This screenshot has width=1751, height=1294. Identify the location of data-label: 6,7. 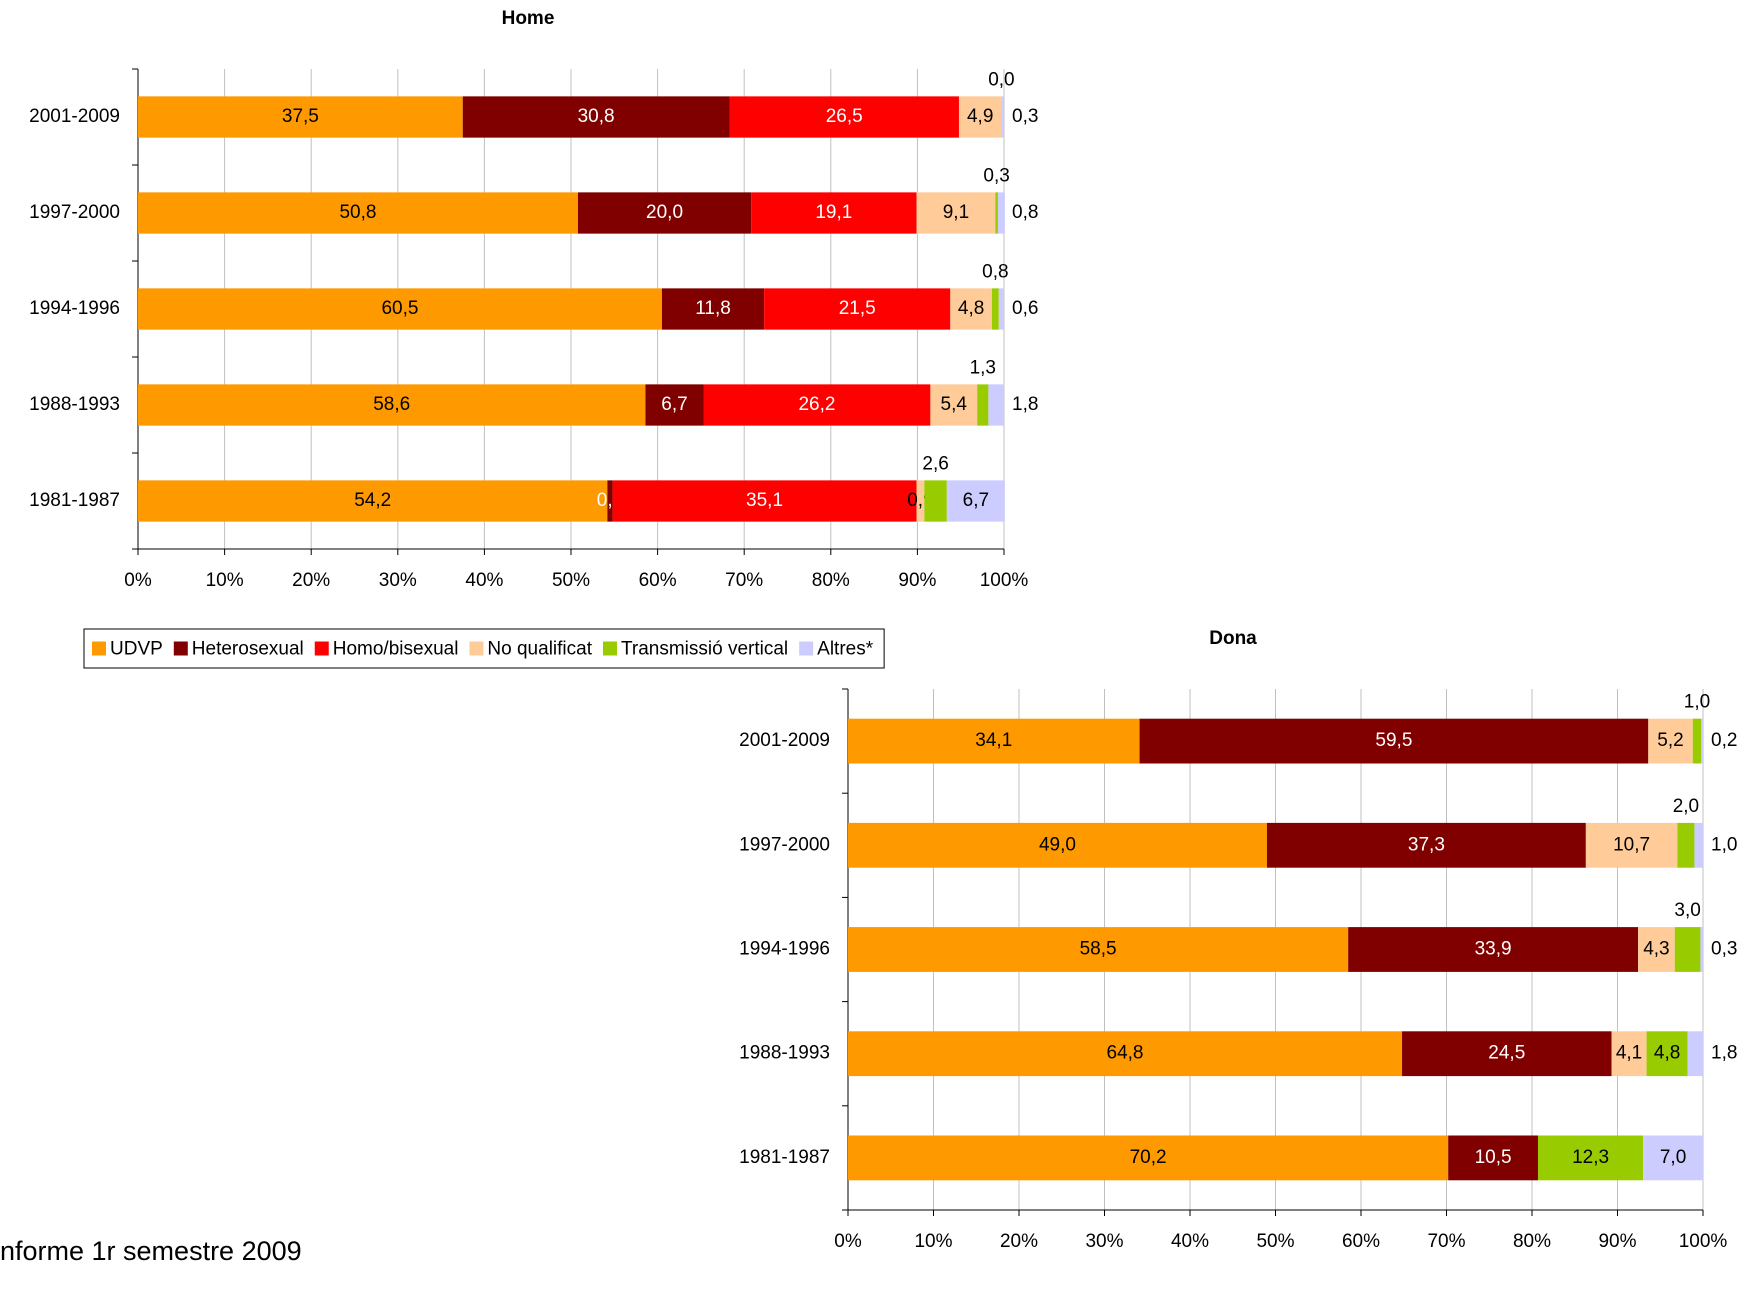
(976, 500).